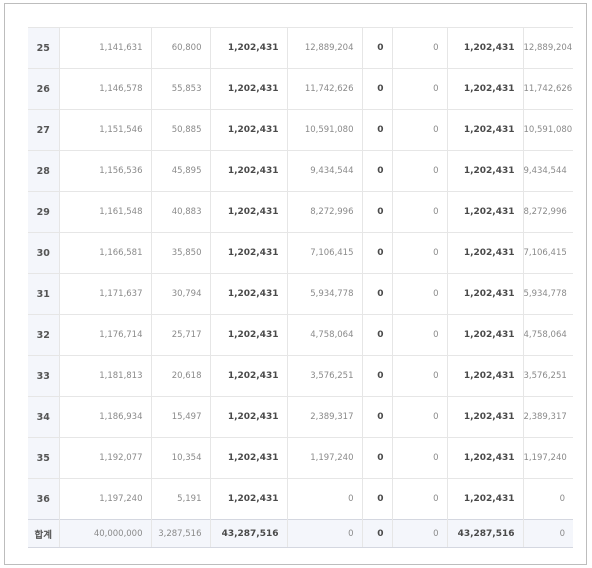 The width and height of the screenshot is (592, 568). Describe the element at coordinates (44, 48) in the screenshot. I see `installment-number: 25` at that location.